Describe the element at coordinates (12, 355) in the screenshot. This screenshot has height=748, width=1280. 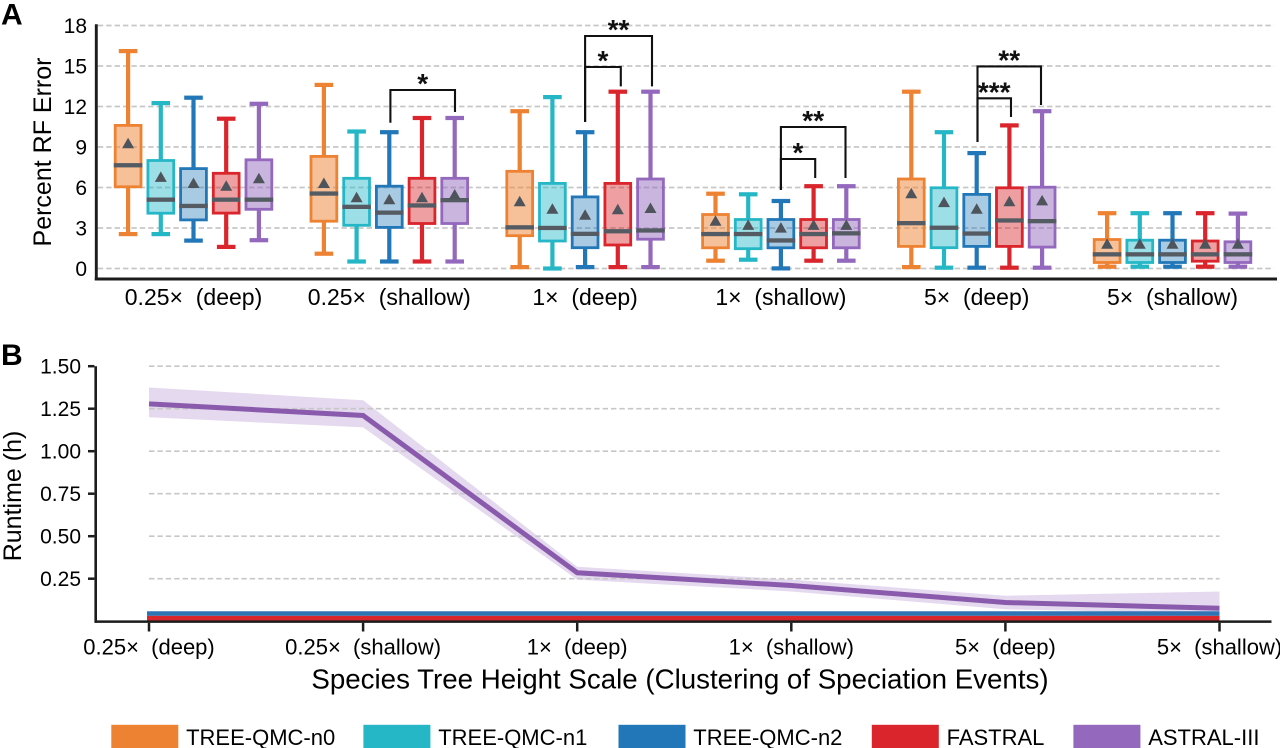
I see `svg-text: B` at that location.